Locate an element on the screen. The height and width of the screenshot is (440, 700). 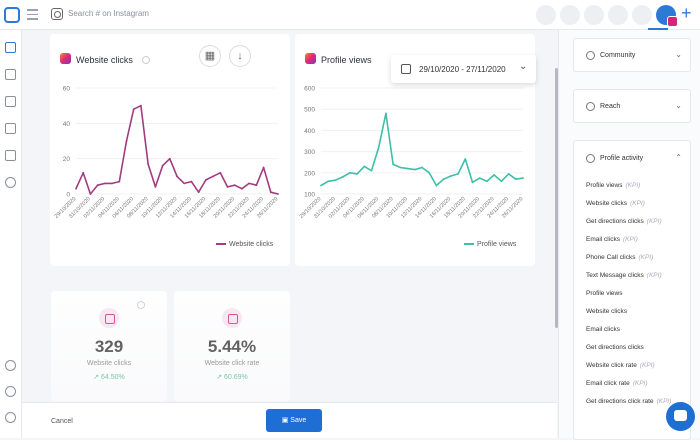
active-account-avatar is located at coordinates (667, 16).